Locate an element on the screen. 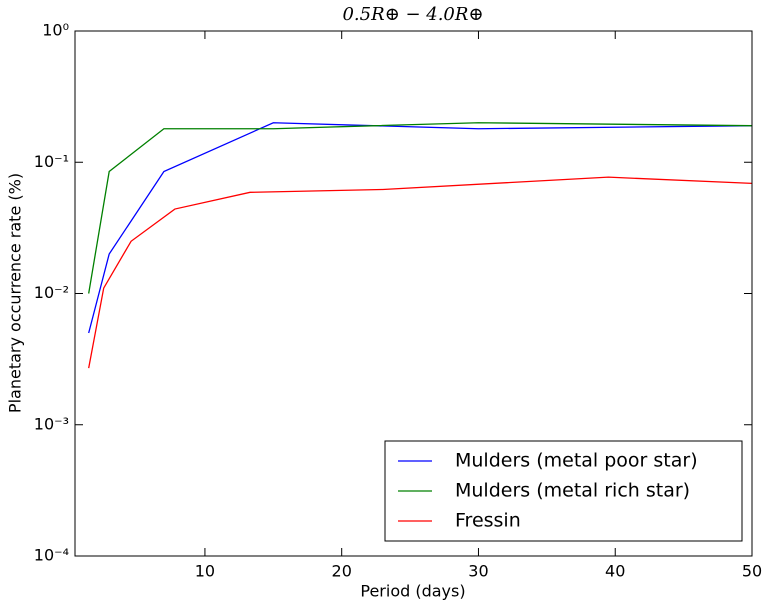 The height and width of the screenshot is (606, 765). x-tick-label: 20 is located at coordinates (342, 571).